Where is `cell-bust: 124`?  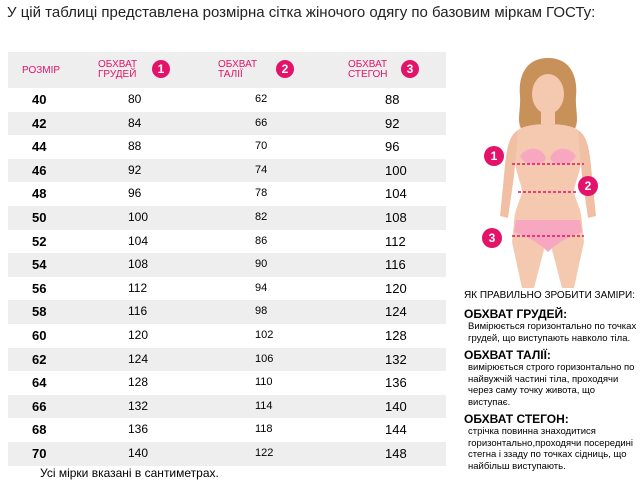
cell-bust: 124 is located at coordinates (138, 358).